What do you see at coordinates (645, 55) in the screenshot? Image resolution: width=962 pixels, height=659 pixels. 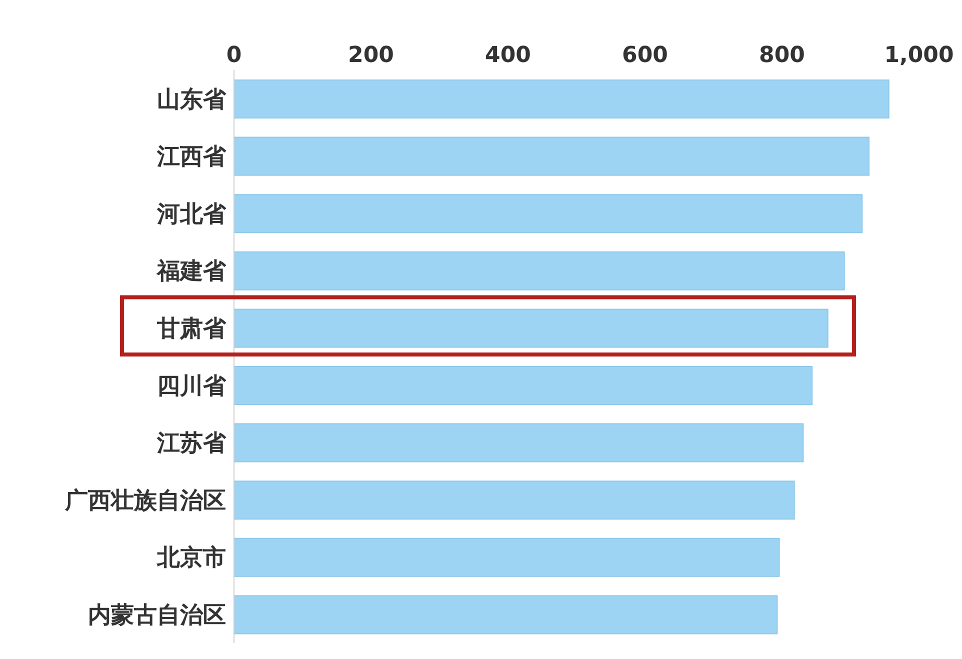 I see `x-tick-label: 600` at bounding box center [645, 55].